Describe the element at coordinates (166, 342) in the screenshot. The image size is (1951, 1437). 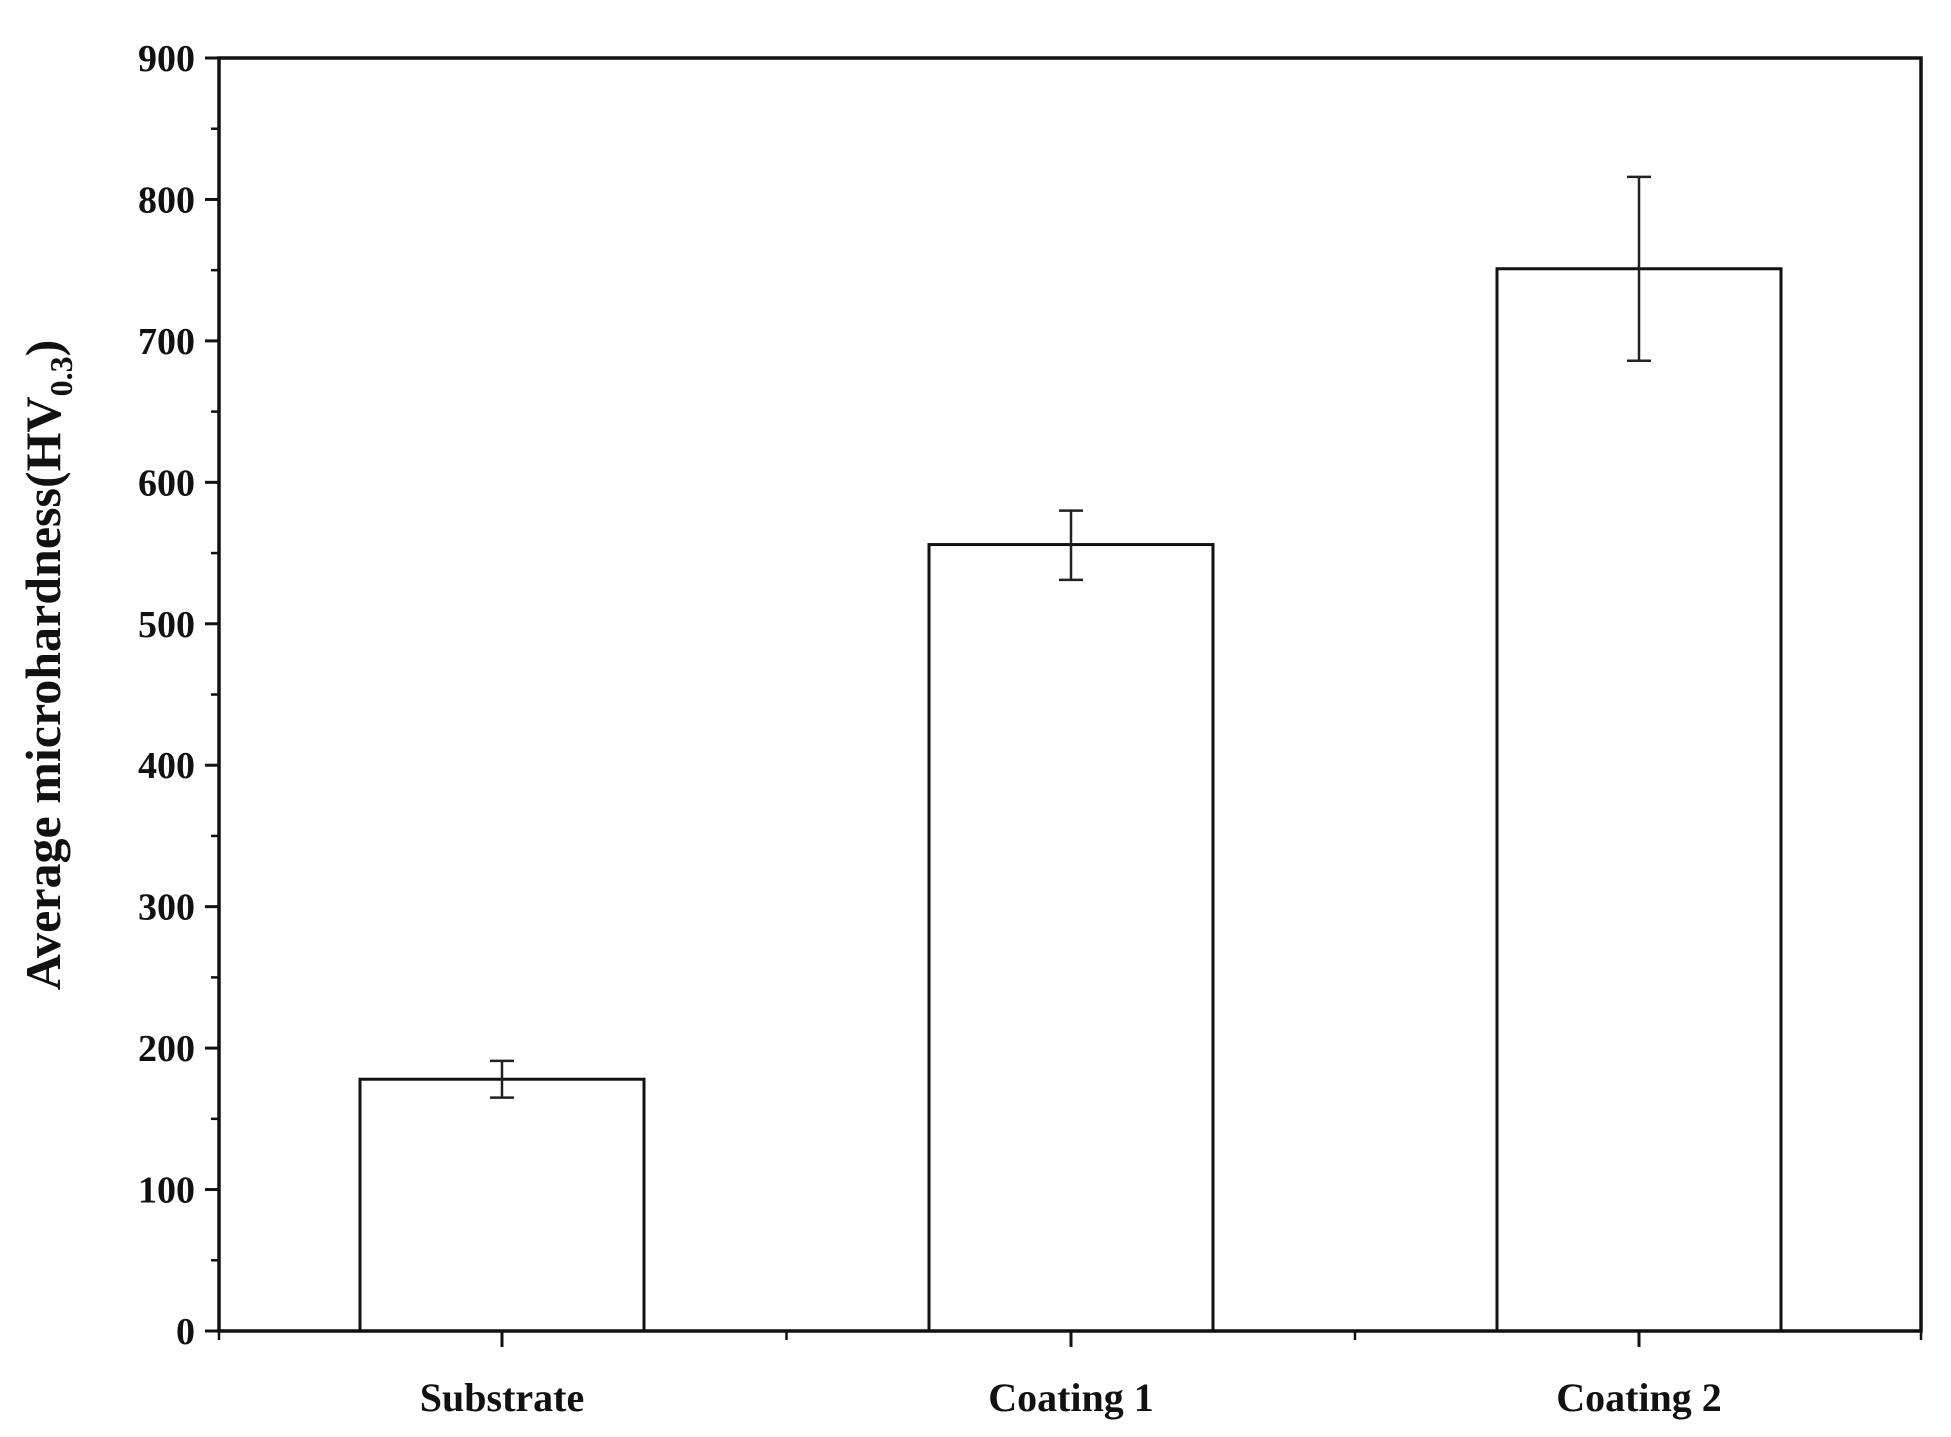
I see `y-tick-label: 700` at that location.